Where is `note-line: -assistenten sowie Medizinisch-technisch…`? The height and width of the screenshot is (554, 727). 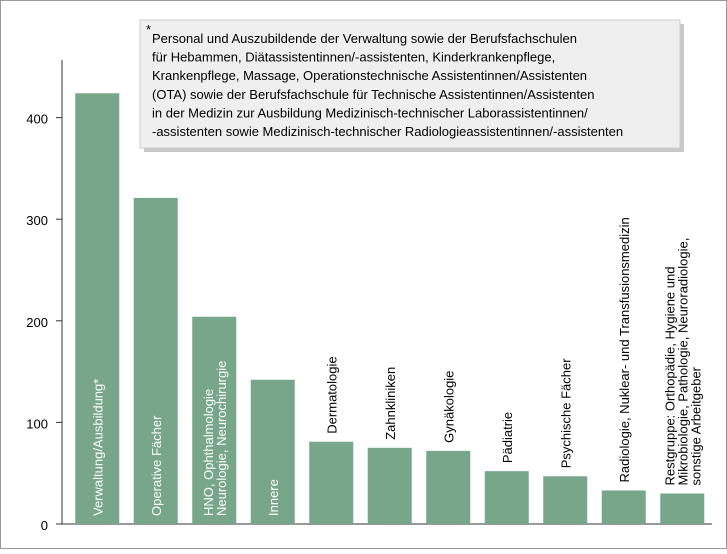
note-line: -assistenten sowie Medizinisch-technisch… is located at coordinates (387, 131).